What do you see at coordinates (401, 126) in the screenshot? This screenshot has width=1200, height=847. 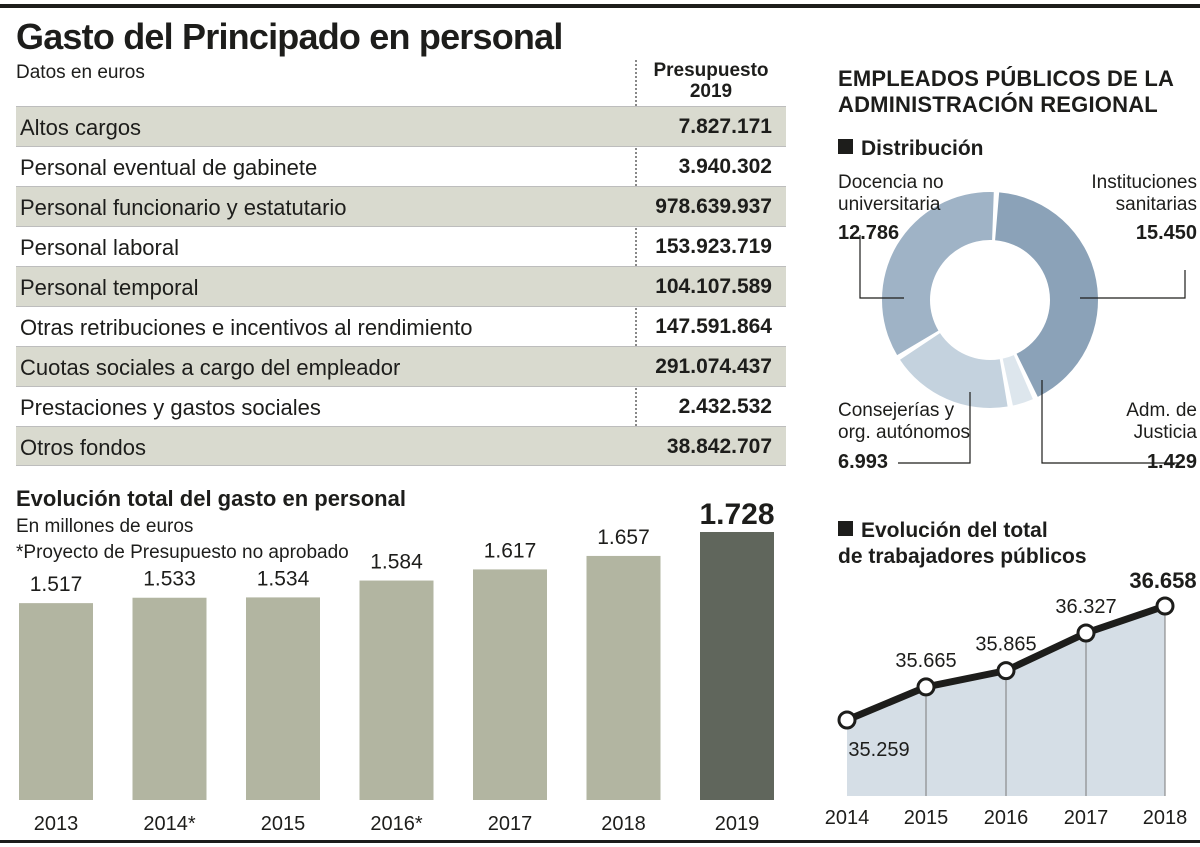 I see `table-row: Altos cargos 7.827.171` at bounding box center [401, 126].